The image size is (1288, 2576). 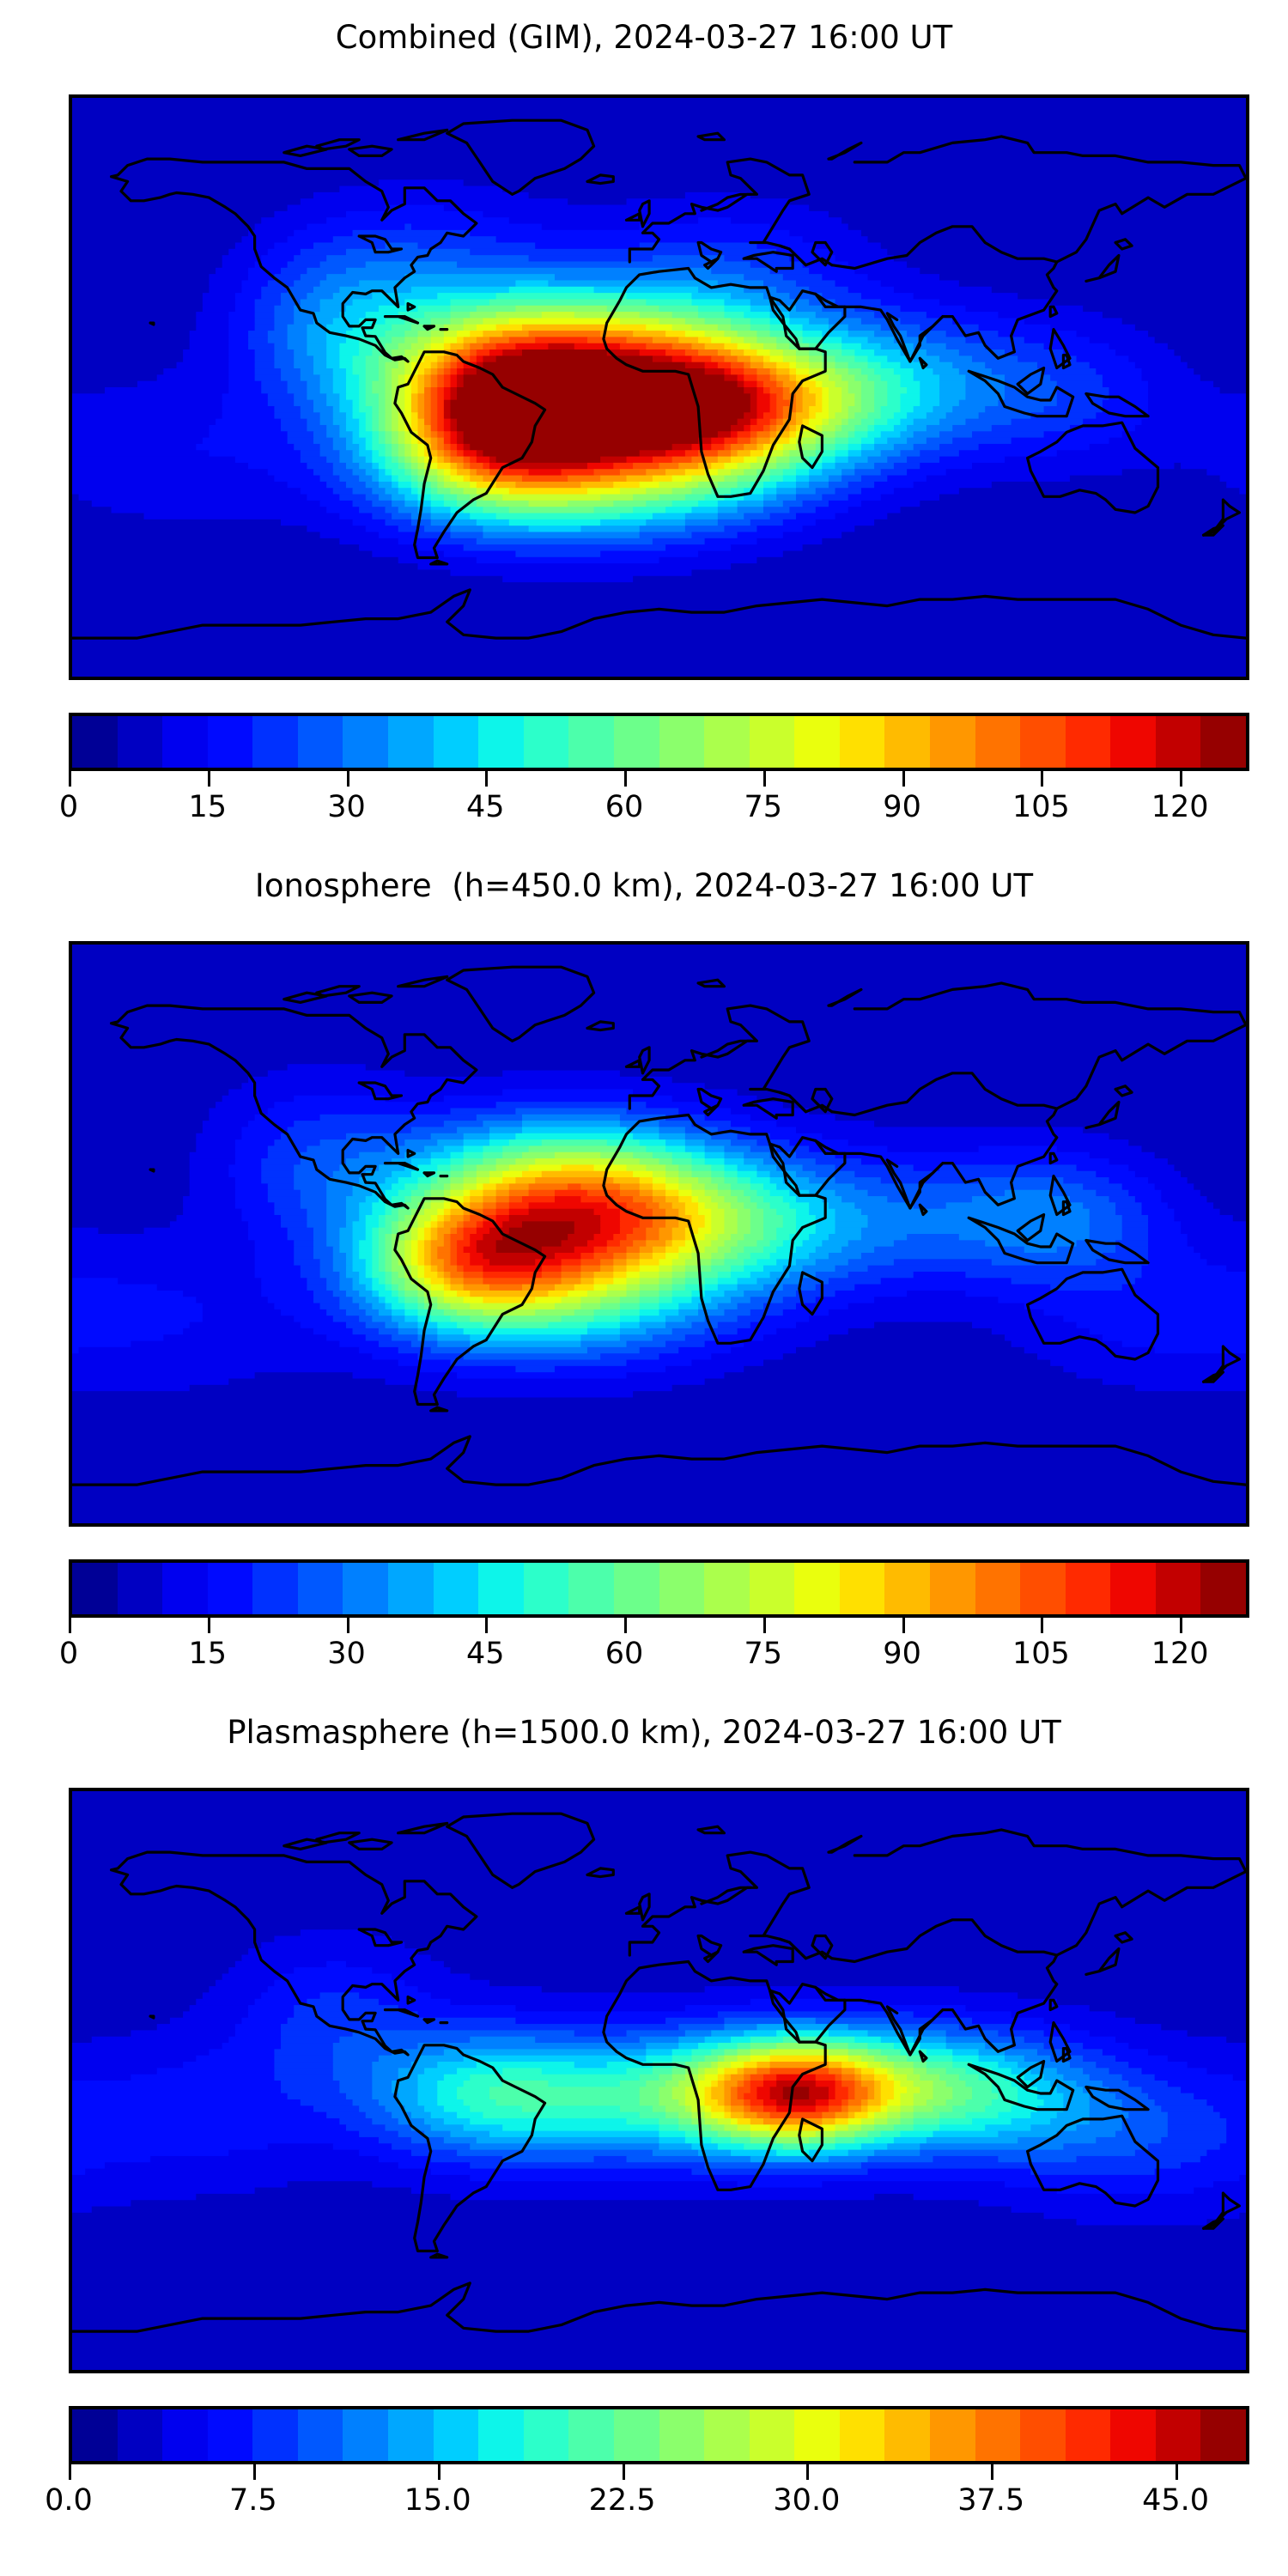 I want to click on tick-label: 105, so click(x=1041, y=1654).